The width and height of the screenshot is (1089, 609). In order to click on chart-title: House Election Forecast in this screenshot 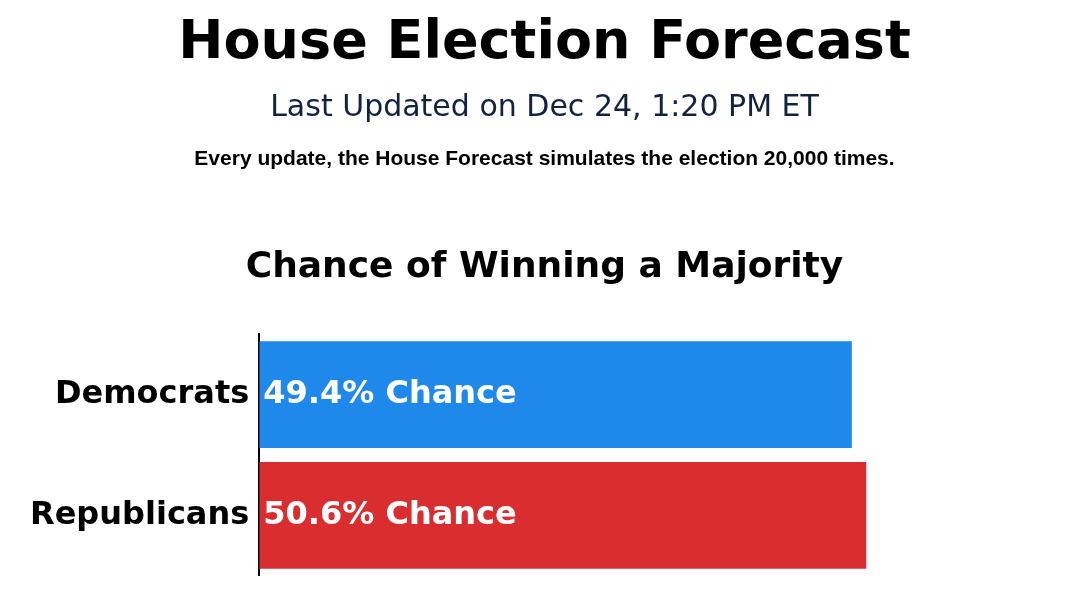, I will do `click(544, 39)`.